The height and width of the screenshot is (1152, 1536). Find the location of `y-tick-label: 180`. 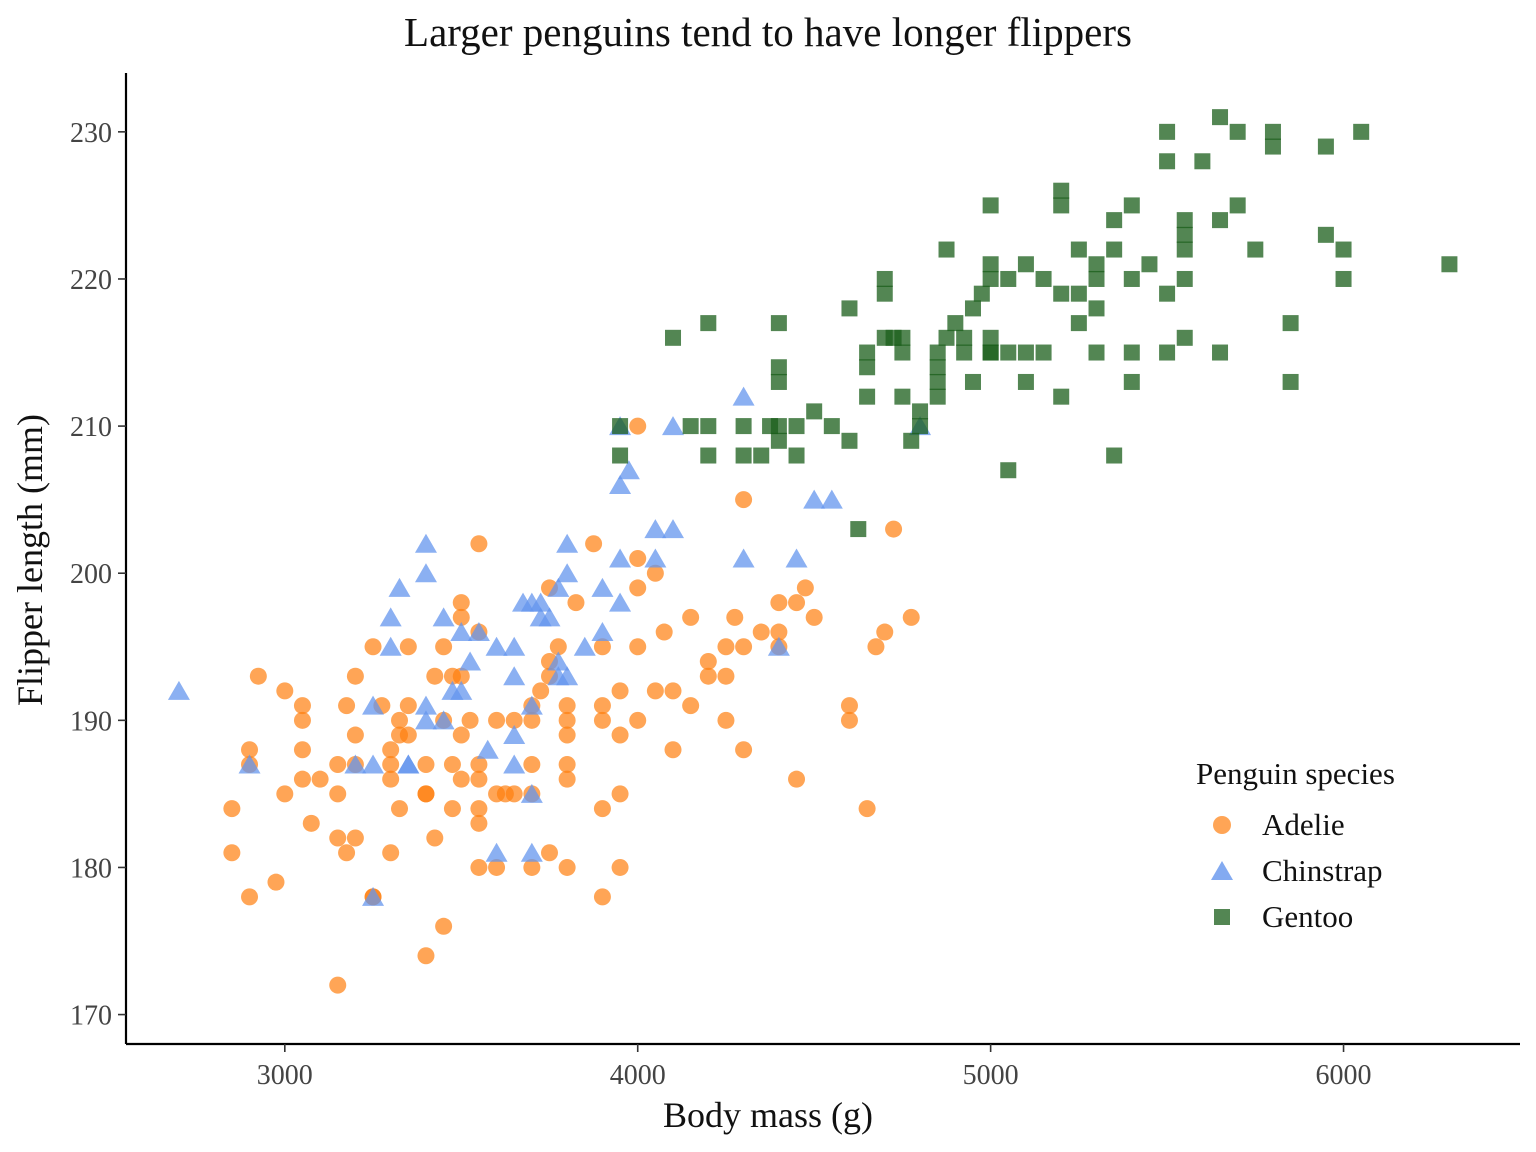

y-tick-label: 180 is located at coordinates (91, 868).